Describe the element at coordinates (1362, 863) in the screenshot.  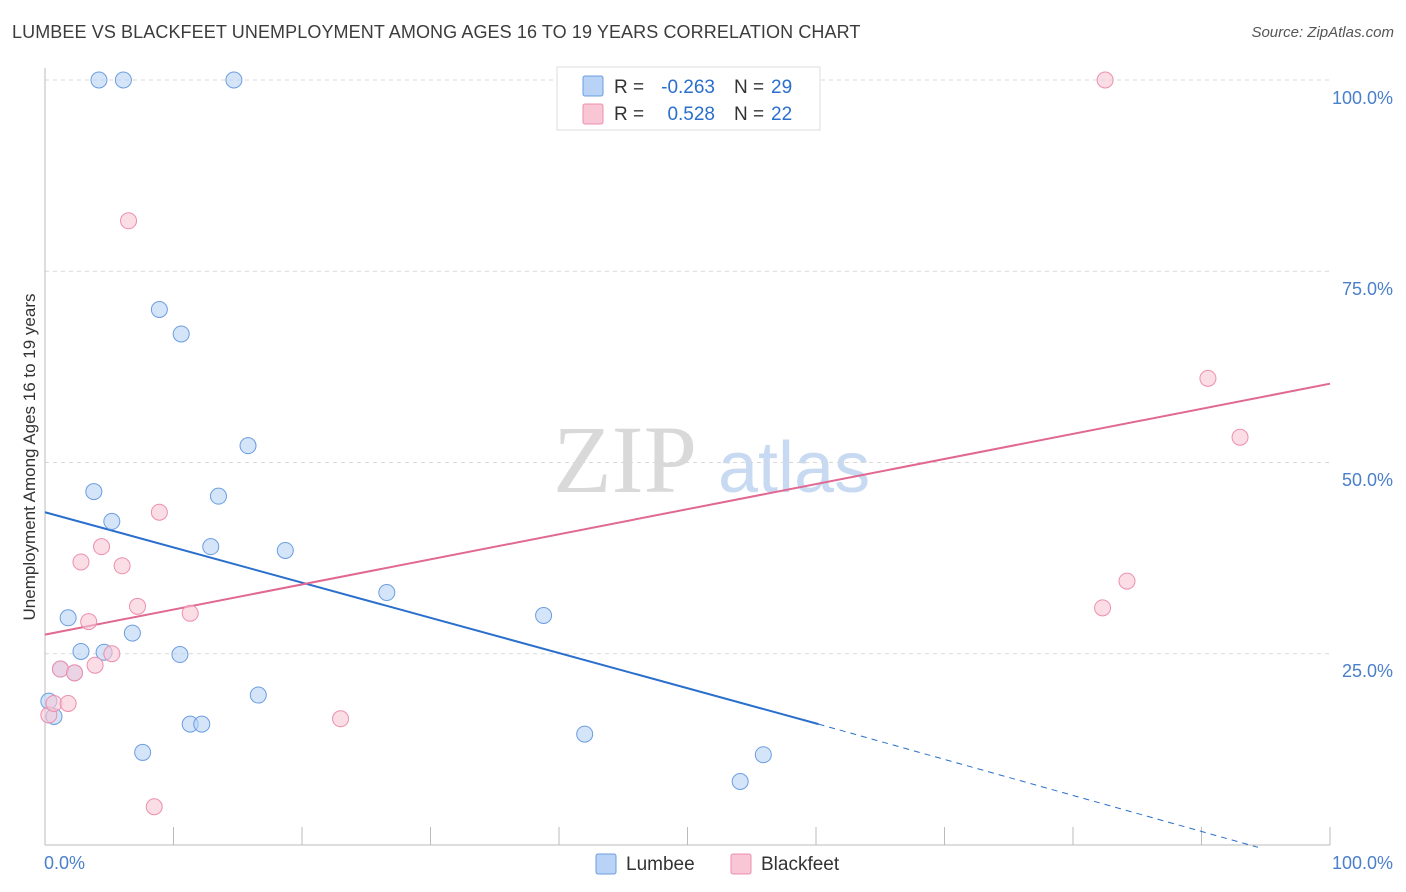
I see `x-tick-label-right: 100.0%` at that location.